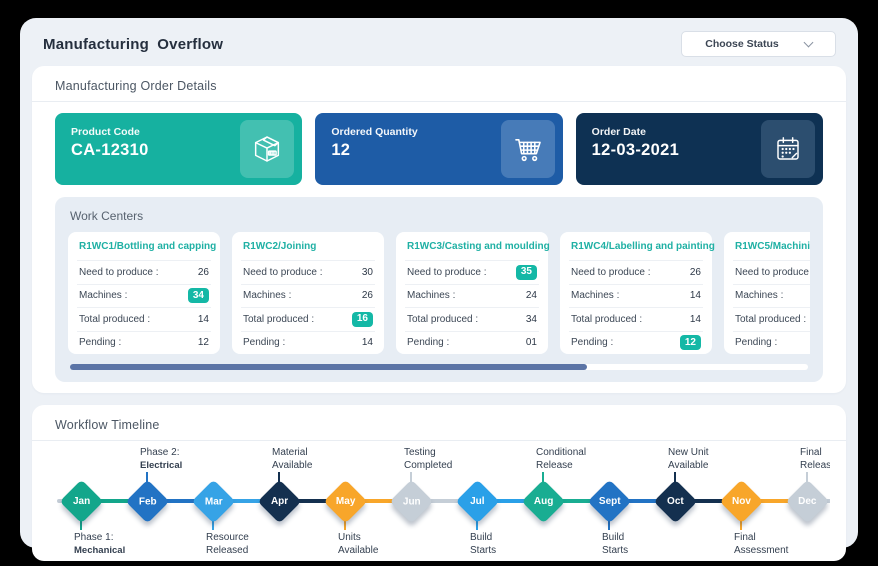 This screenshot has height=566, width=878. I want to click on stats-row: Product Code CA-12310 O, so click(439, 149).